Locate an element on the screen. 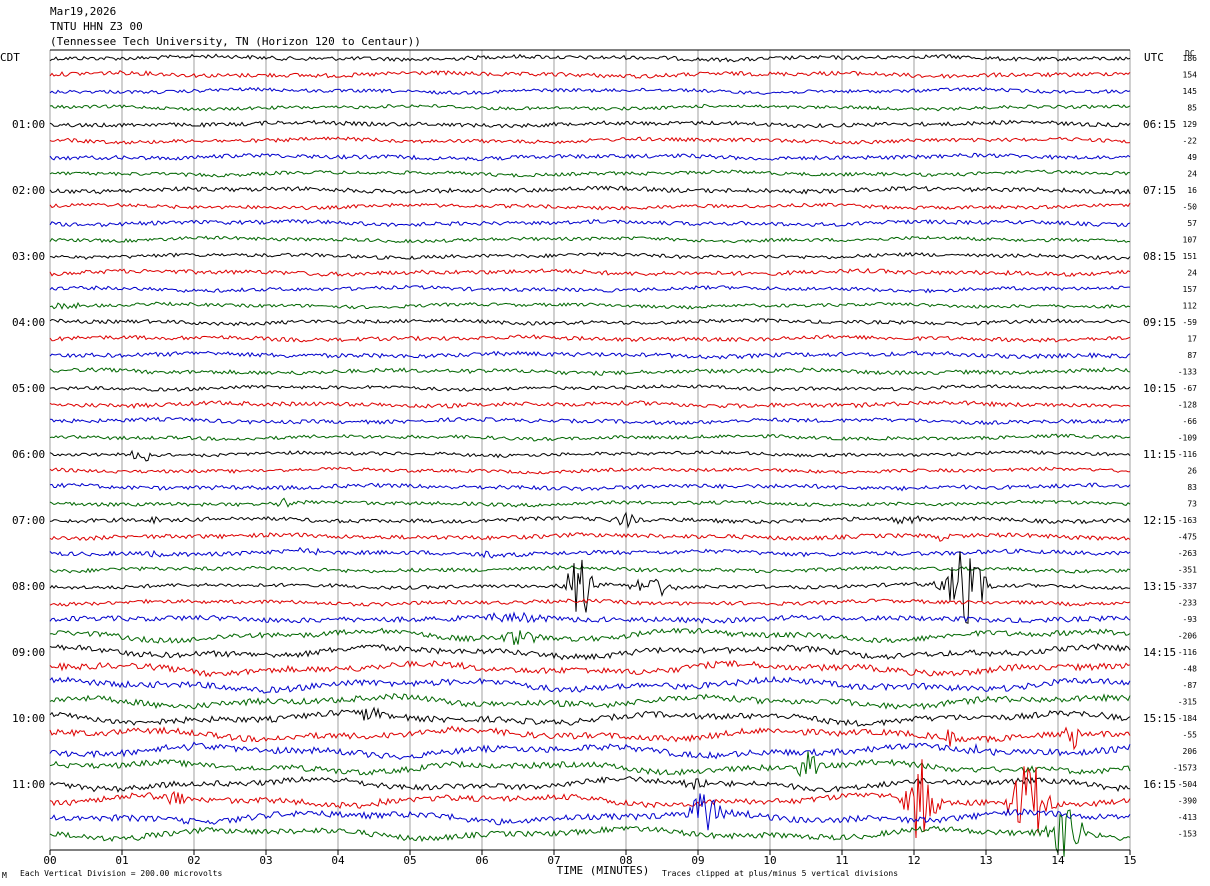 This screenshot has width=1210, height=886. dc-offset-7: 49 is located at coordinates (1192, 157).